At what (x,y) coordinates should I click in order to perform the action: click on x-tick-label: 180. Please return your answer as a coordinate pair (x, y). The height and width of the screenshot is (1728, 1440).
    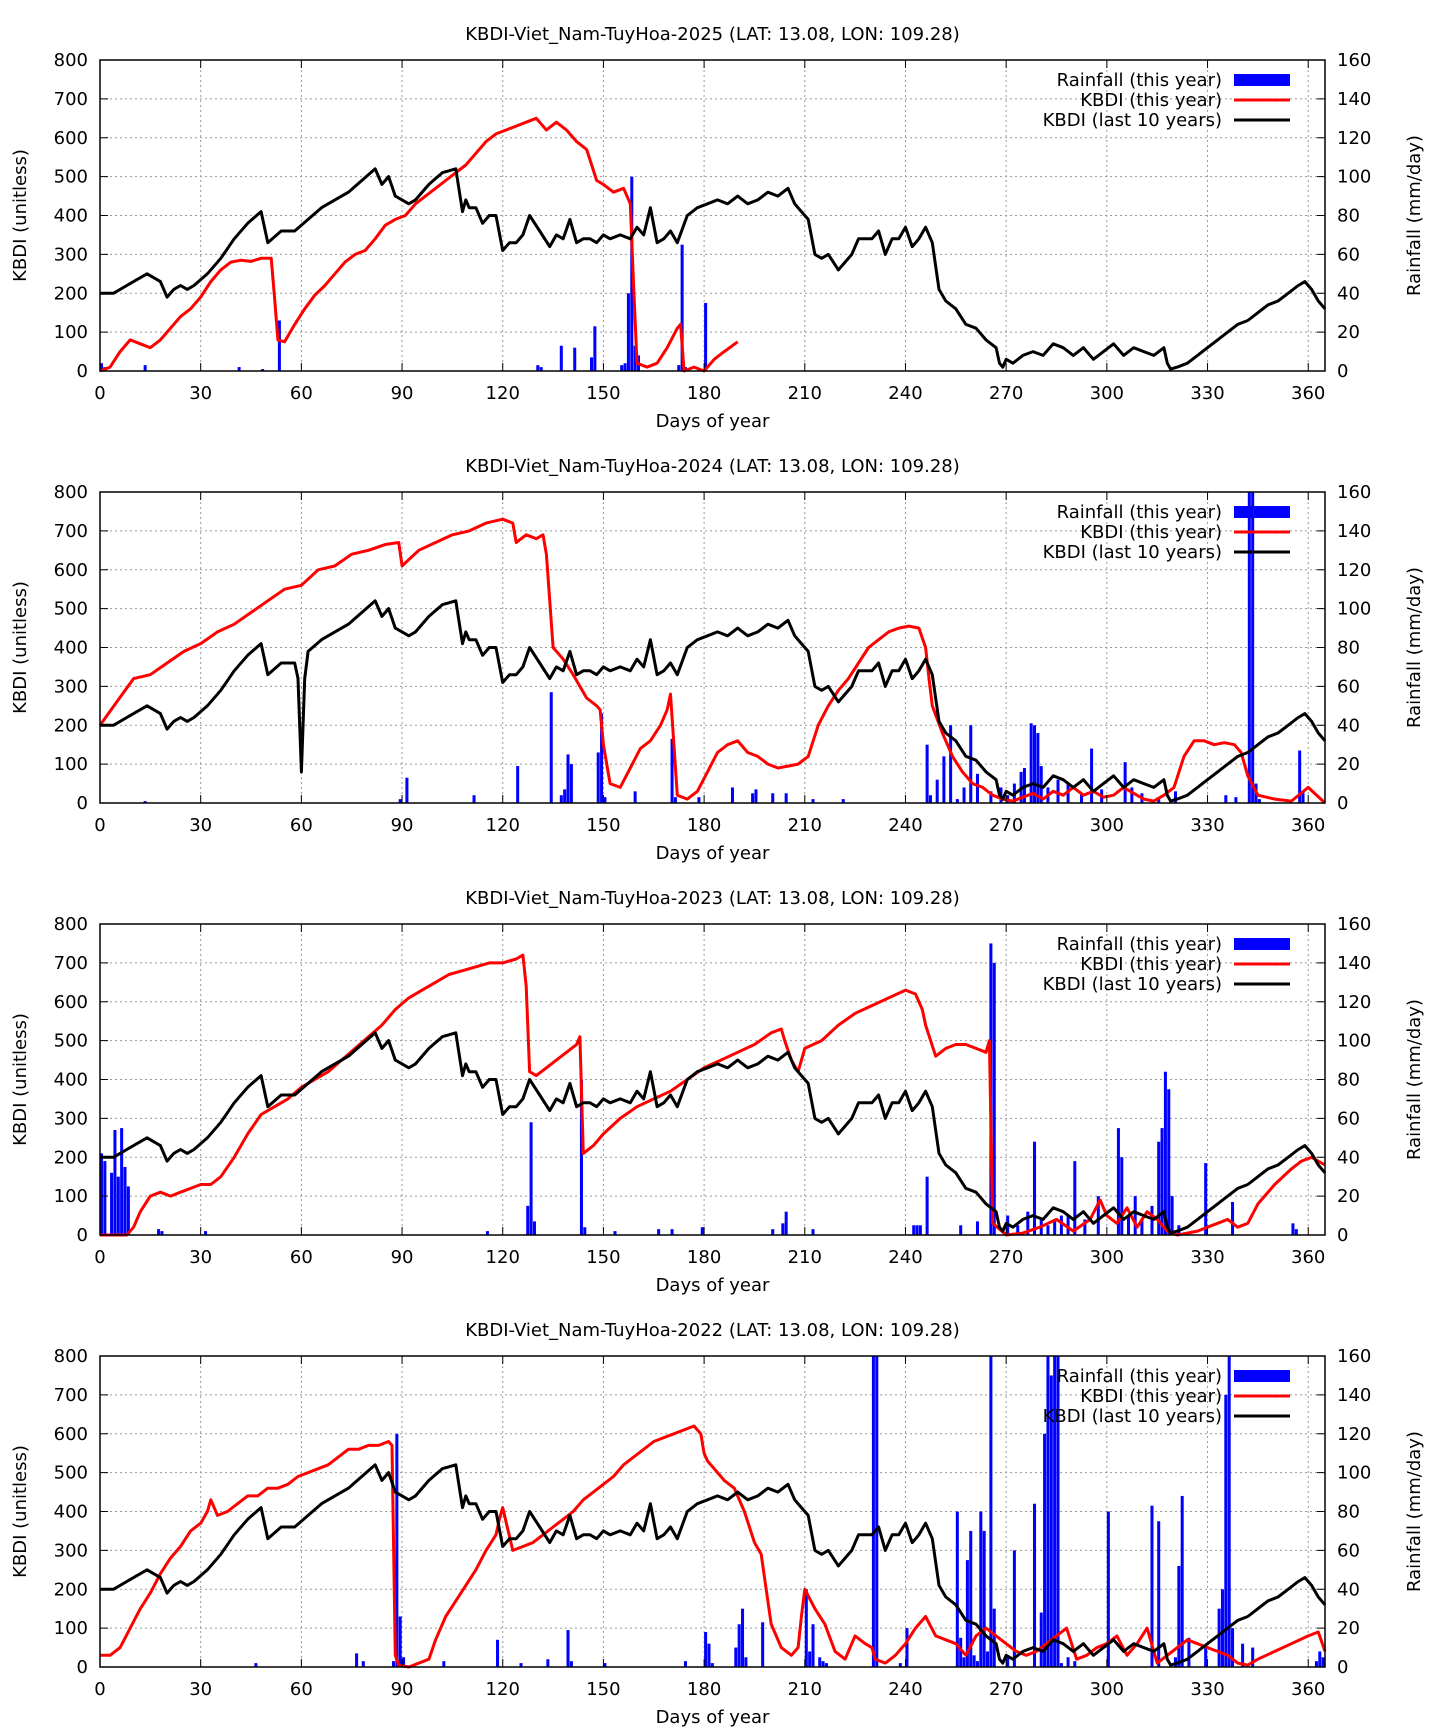
    Looking at the image, I should click on (704, 825).